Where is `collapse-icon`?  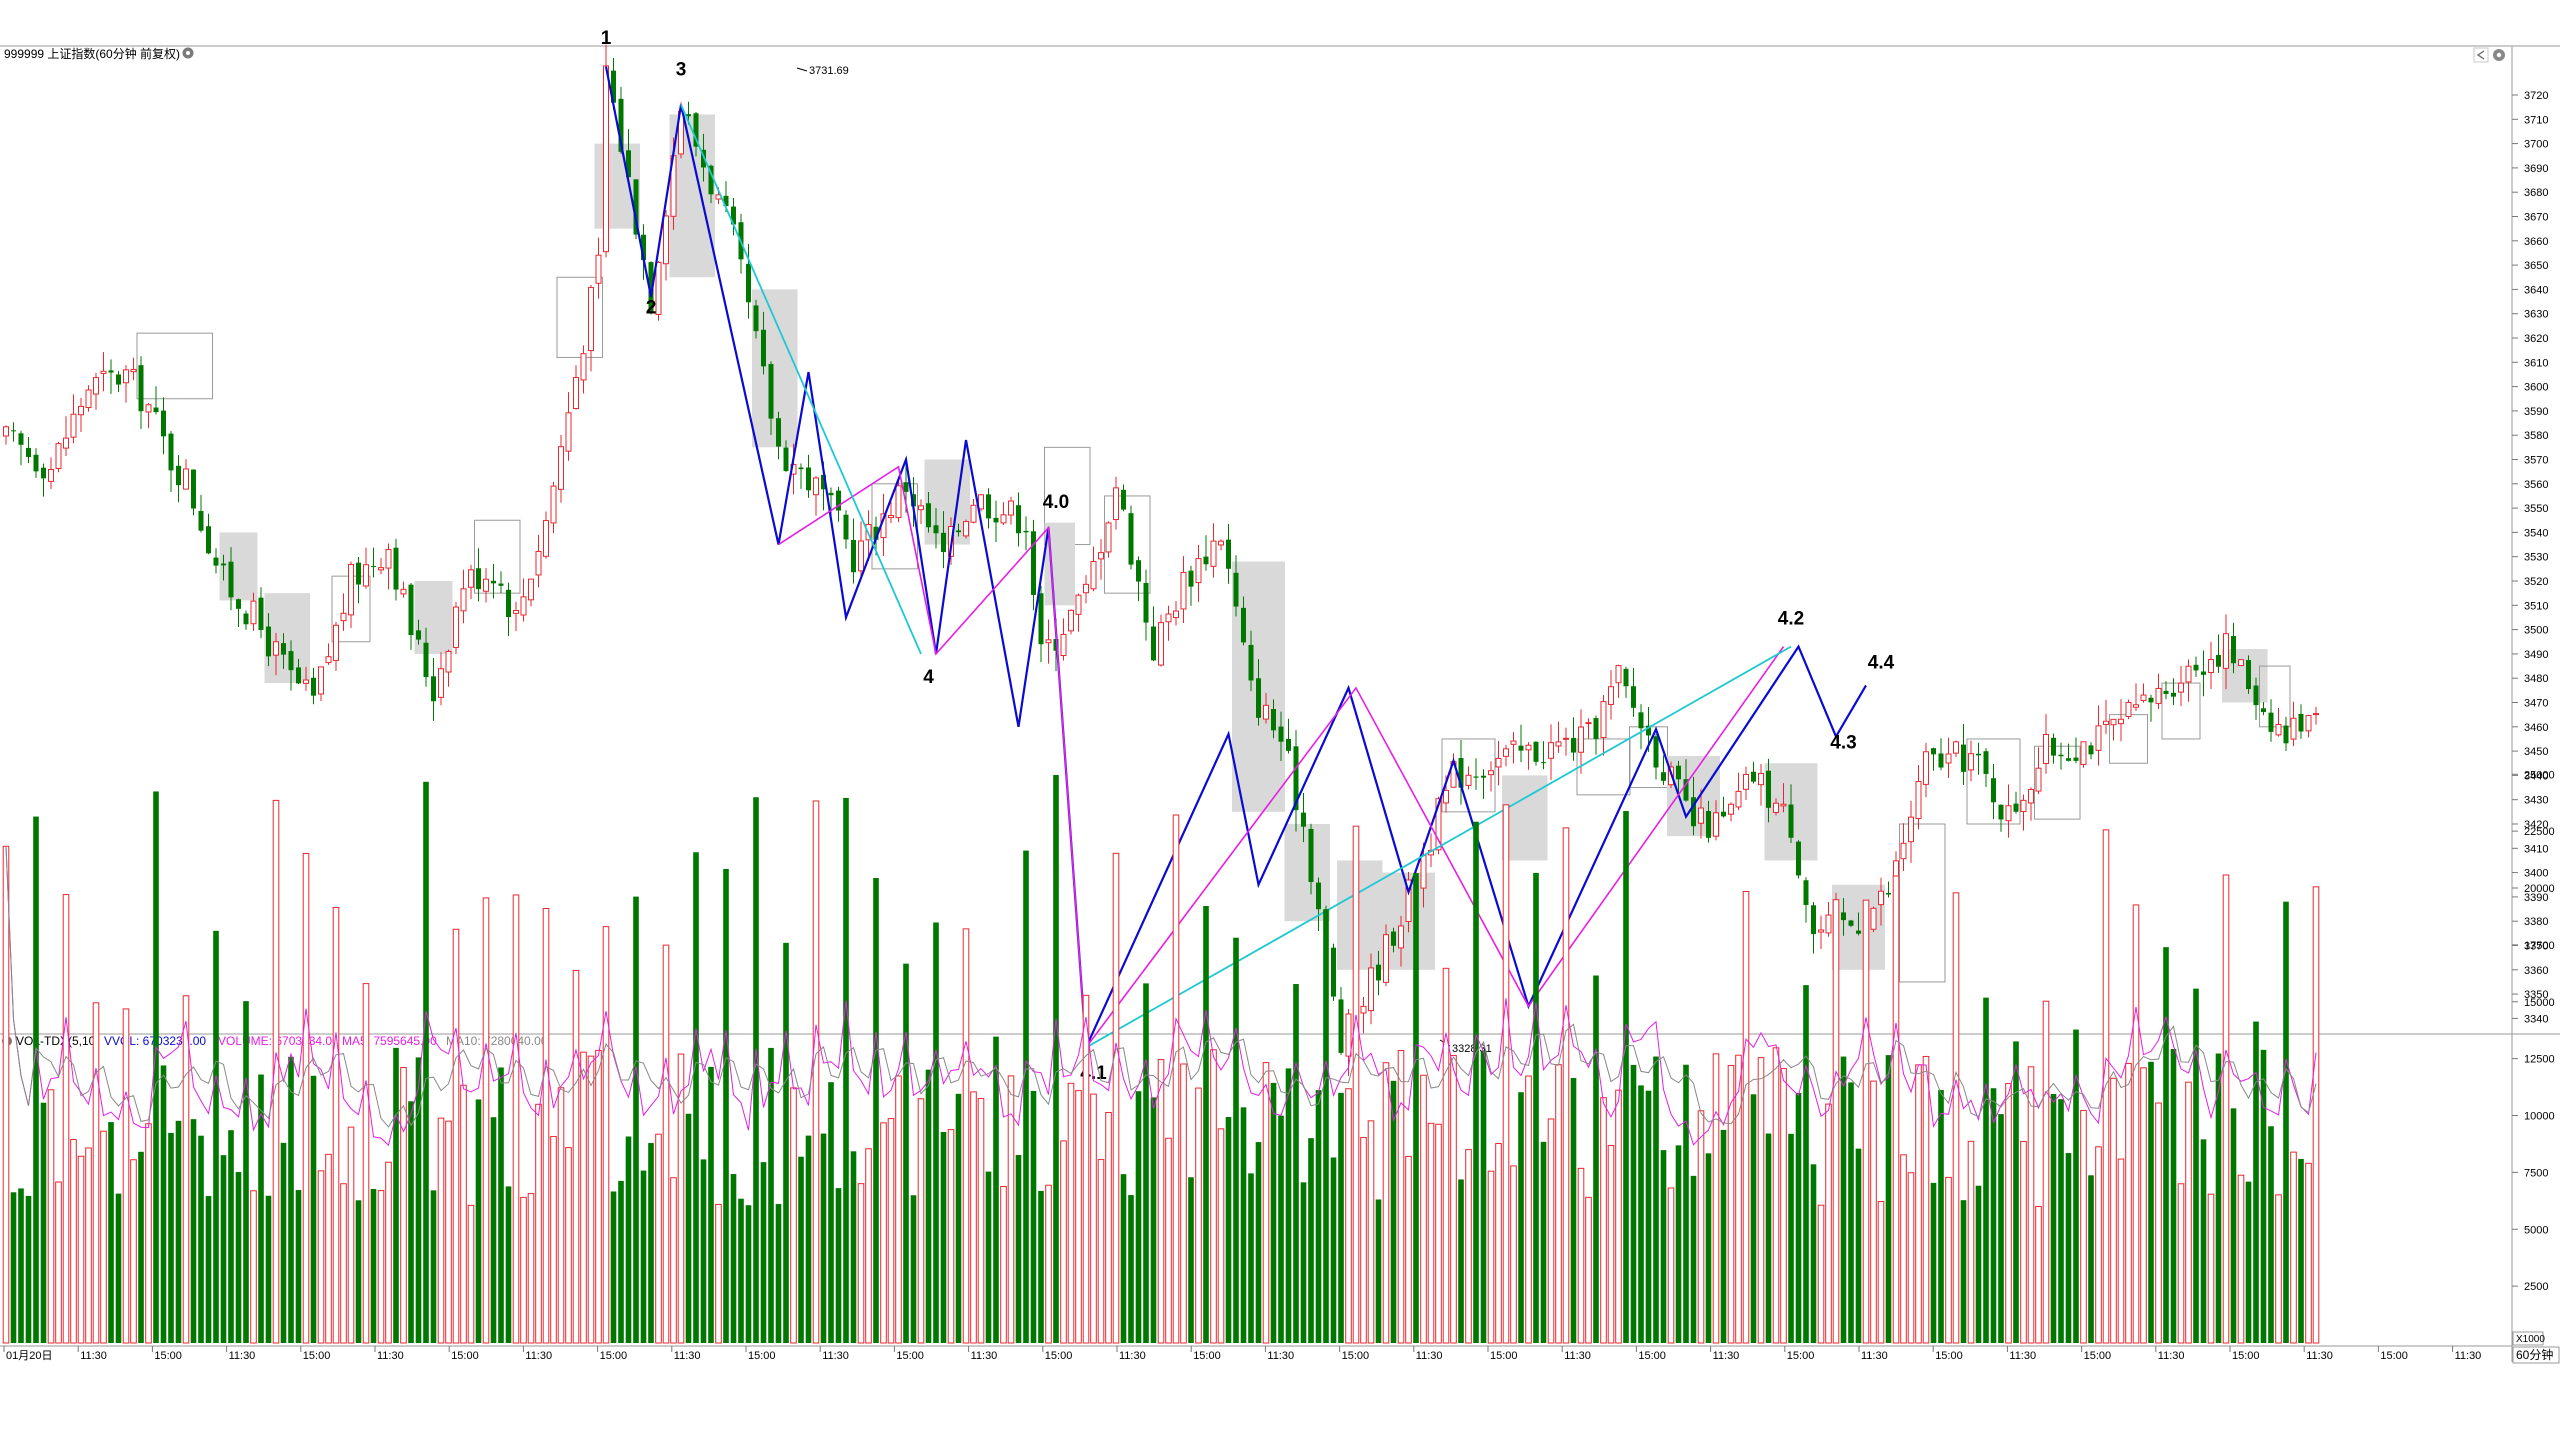 collapse-icon is located at coordinates (2481, 55).